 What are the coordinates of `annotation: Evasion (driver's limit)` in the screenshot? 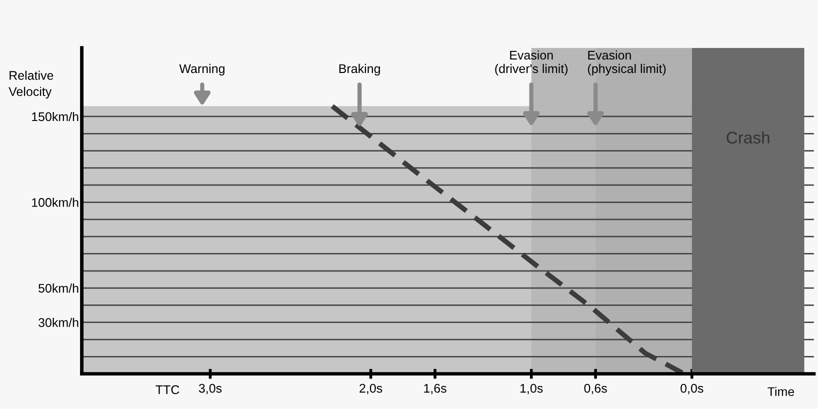 It's located at (531, 63).